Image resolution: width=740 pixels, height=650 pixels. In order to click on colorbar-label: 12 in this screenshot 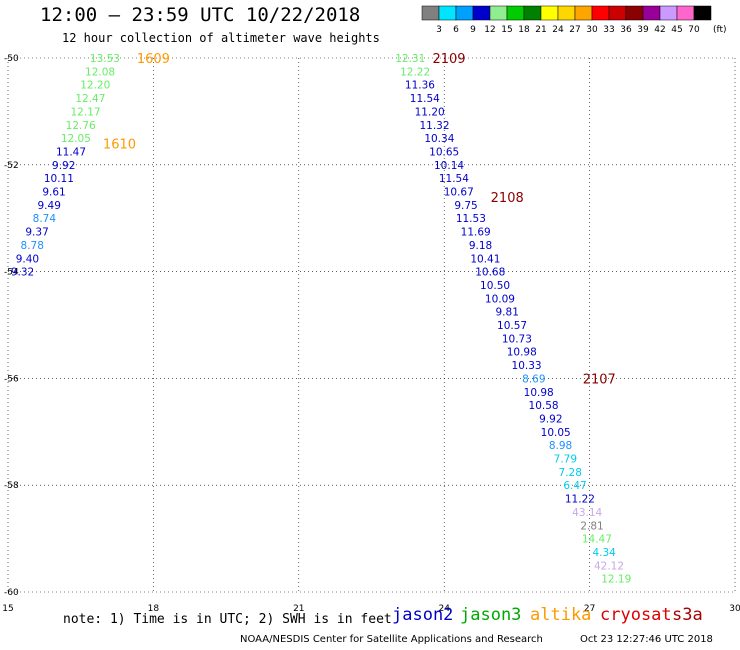, I will do `click(489, 30)`.